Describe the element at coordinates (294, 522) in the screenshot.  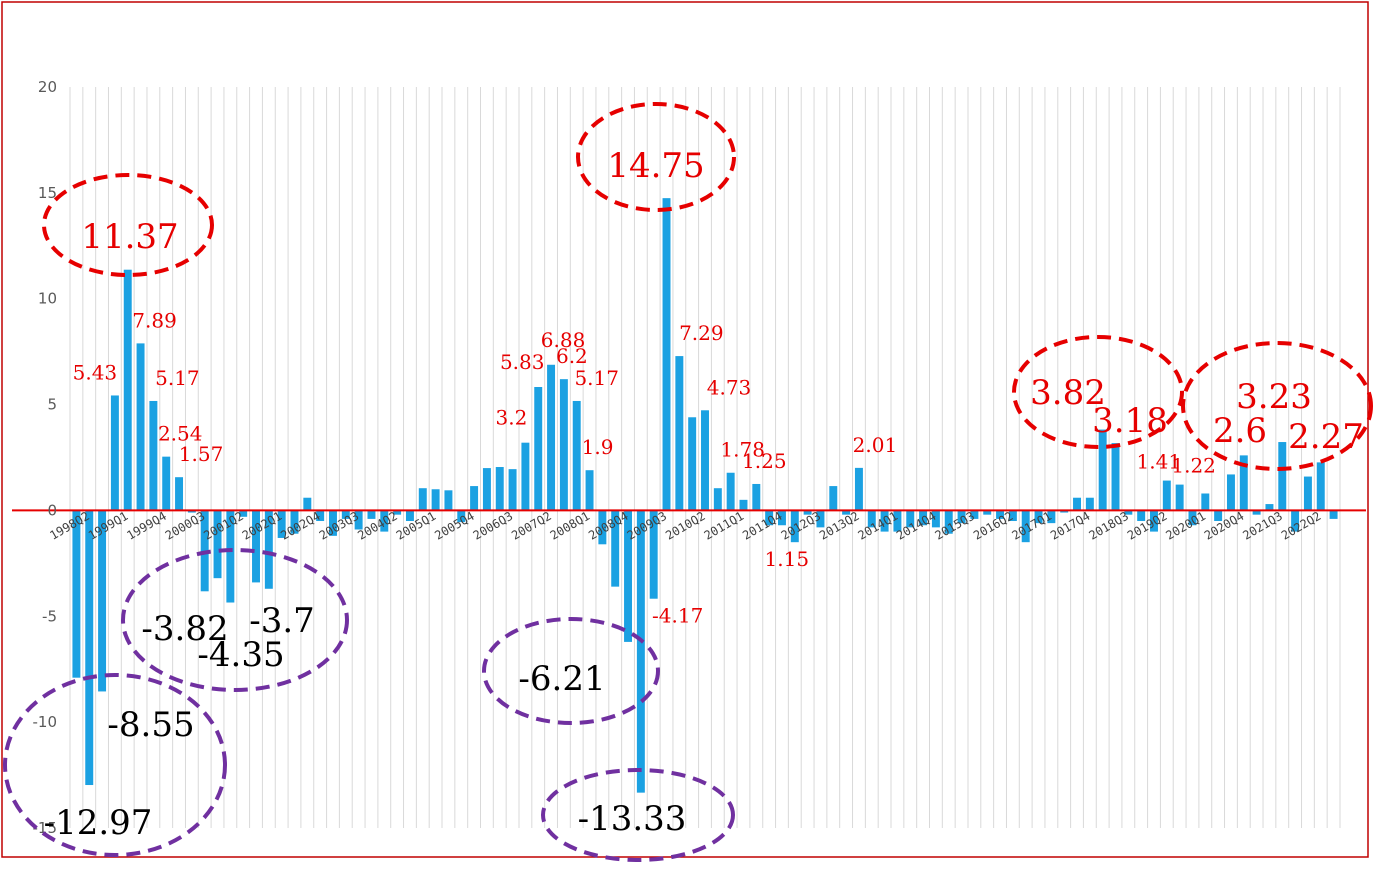
I see `bar-2002Q3` at that location.